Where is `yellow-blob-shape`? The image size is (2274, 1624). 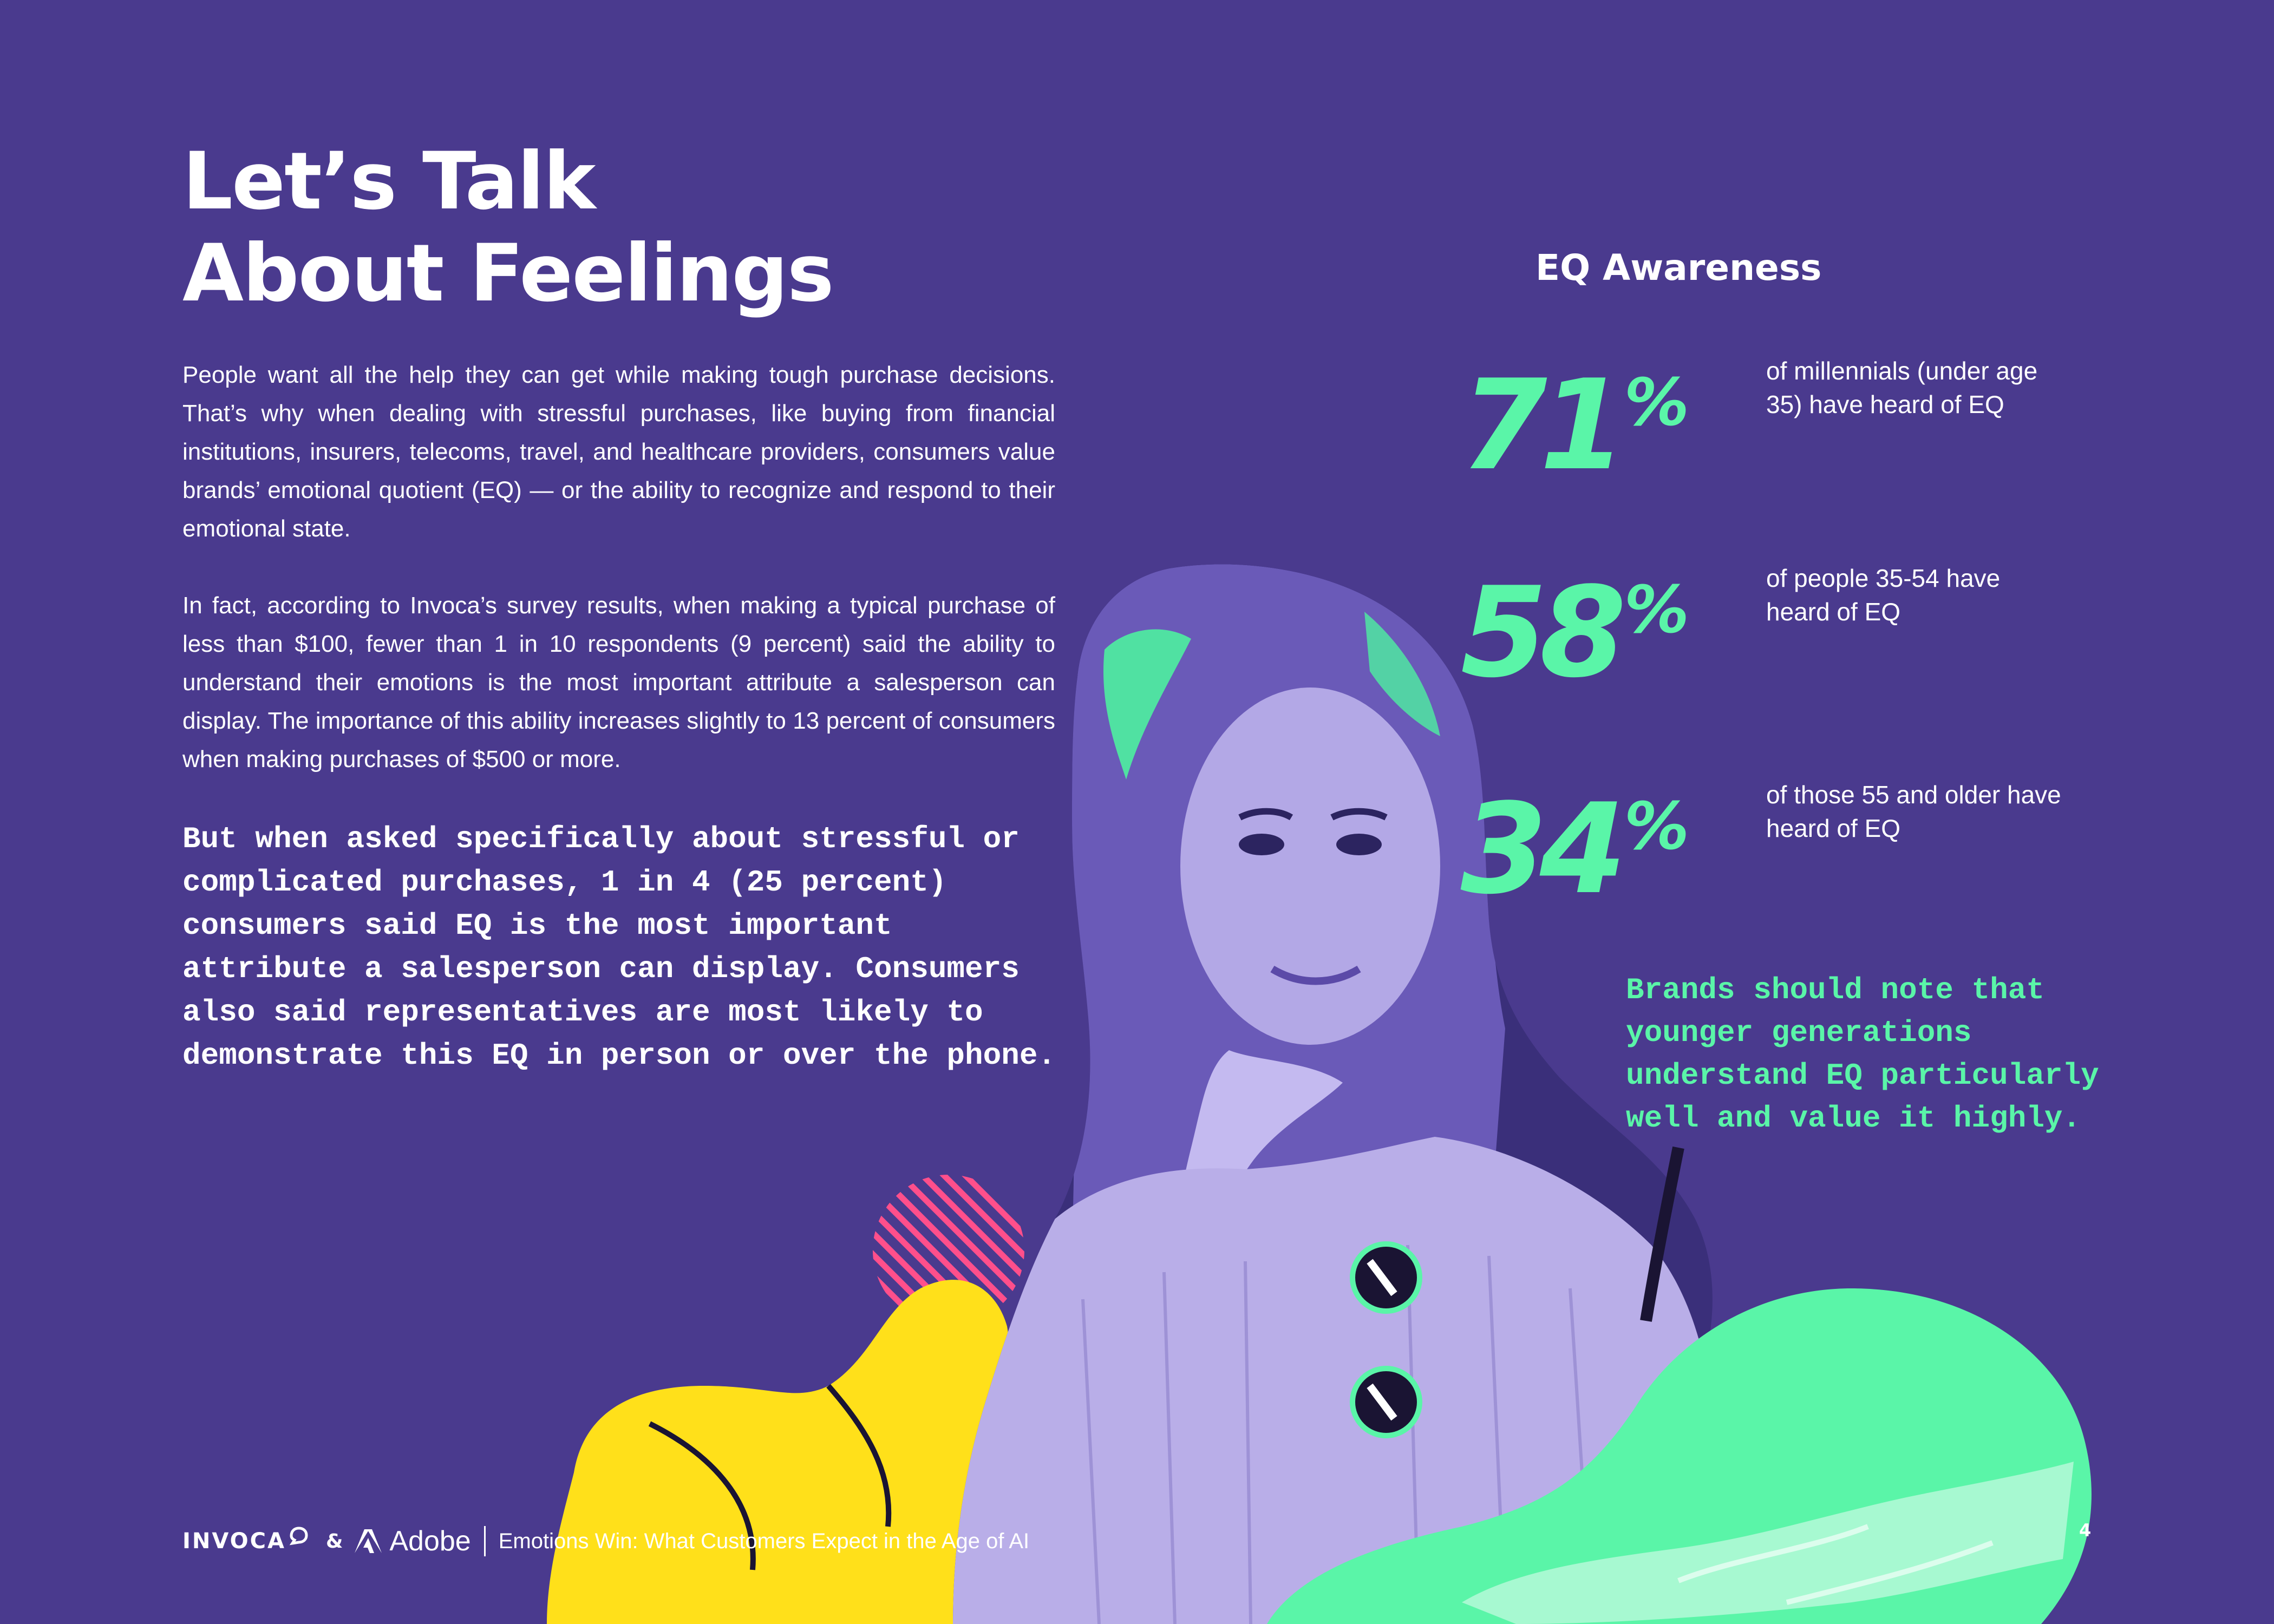
yellow-blob-shape is located at coordinates (778, 1452).